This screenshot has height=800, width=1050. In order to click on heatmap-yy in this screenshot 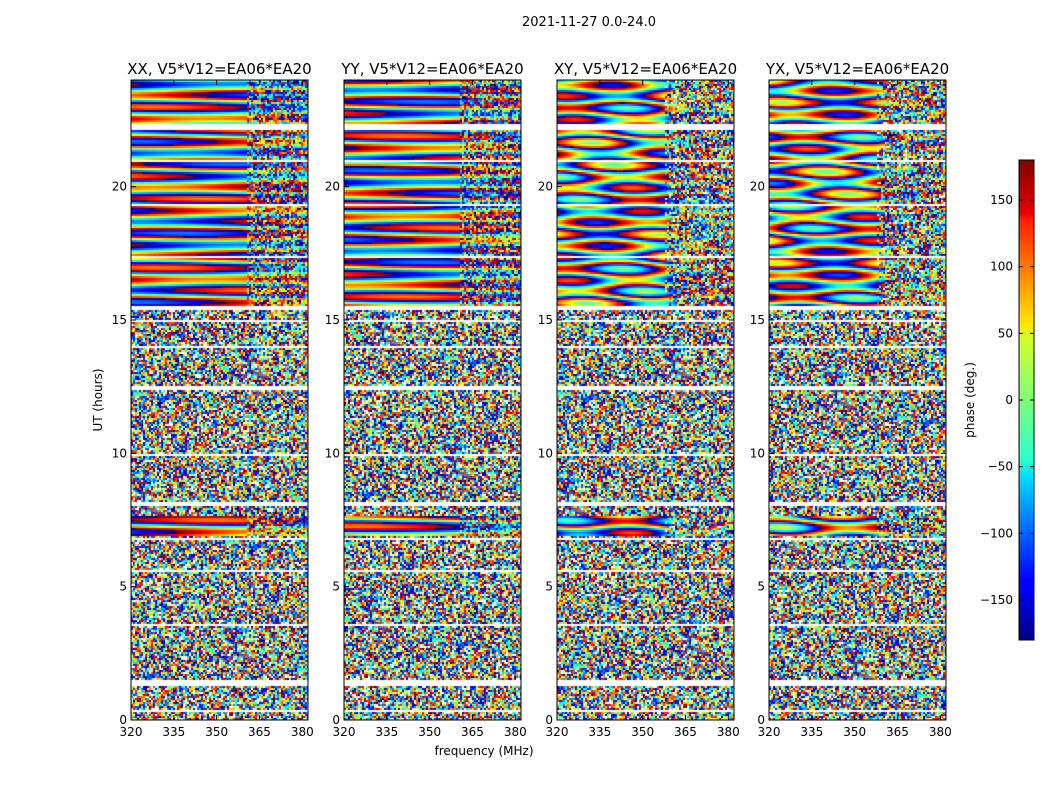, I will do `click(432, 400)`.